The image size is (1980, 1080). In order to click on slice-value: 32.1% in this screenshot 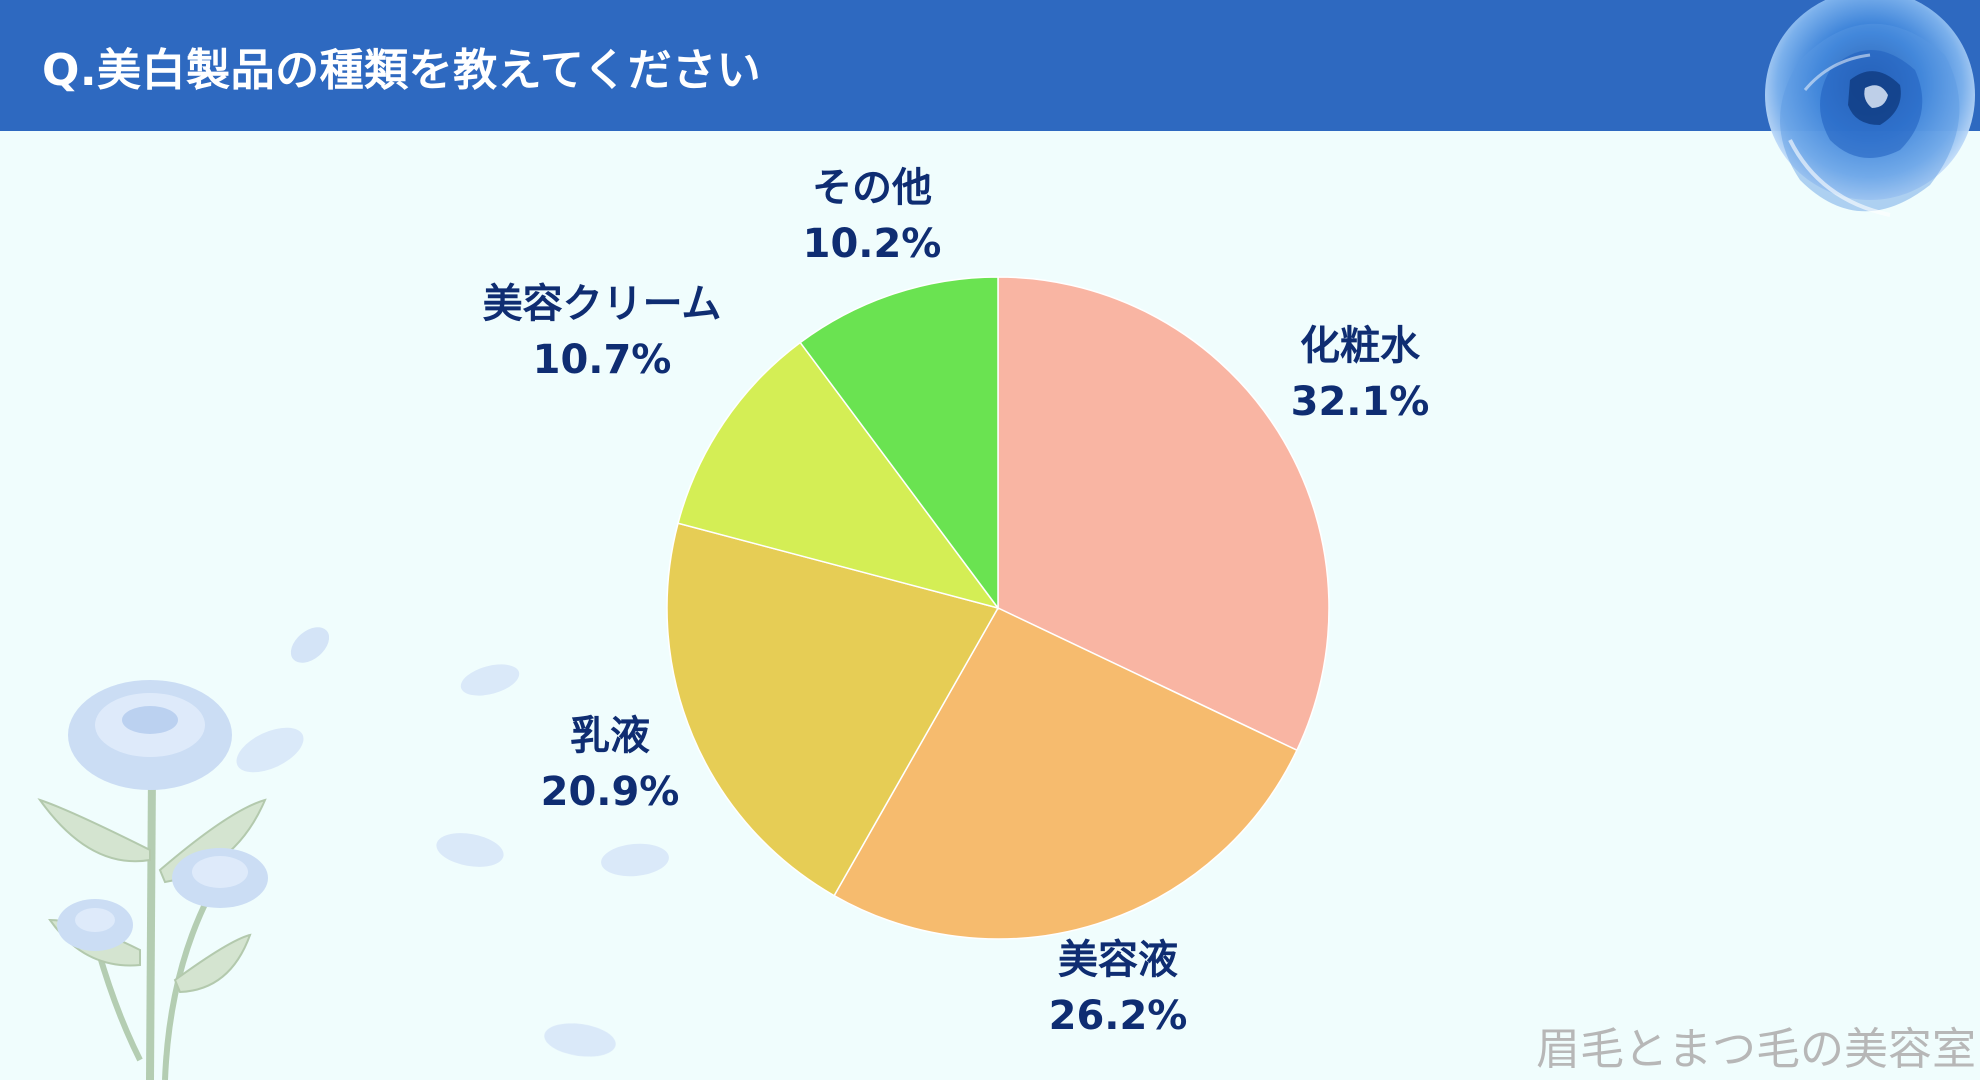, I will do `click(1360, 402)`.